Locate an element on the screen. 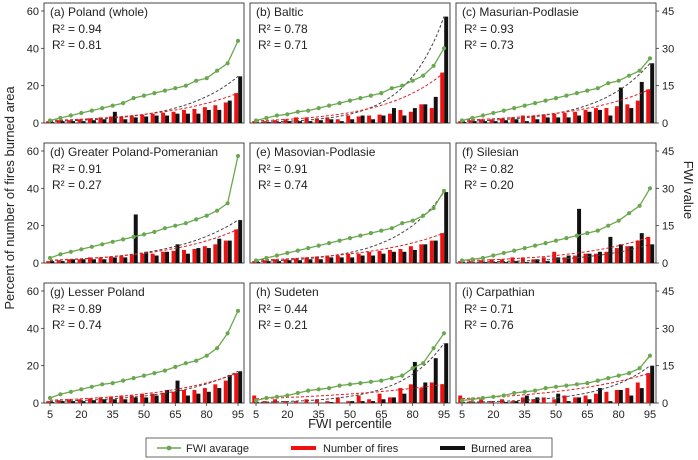  y2-tick-label: 30 is located at coordinates (668, 329).